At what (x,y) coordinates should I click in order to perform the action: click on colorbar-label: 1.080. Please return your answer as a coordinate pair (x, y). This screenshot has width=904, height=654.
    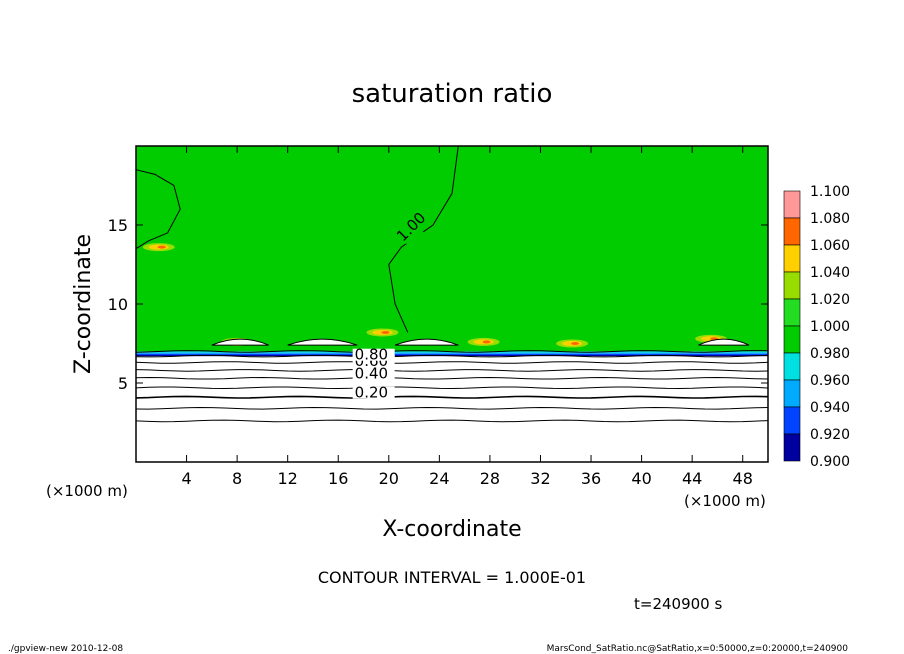
    Looking at the image, I should click on (830, 219).